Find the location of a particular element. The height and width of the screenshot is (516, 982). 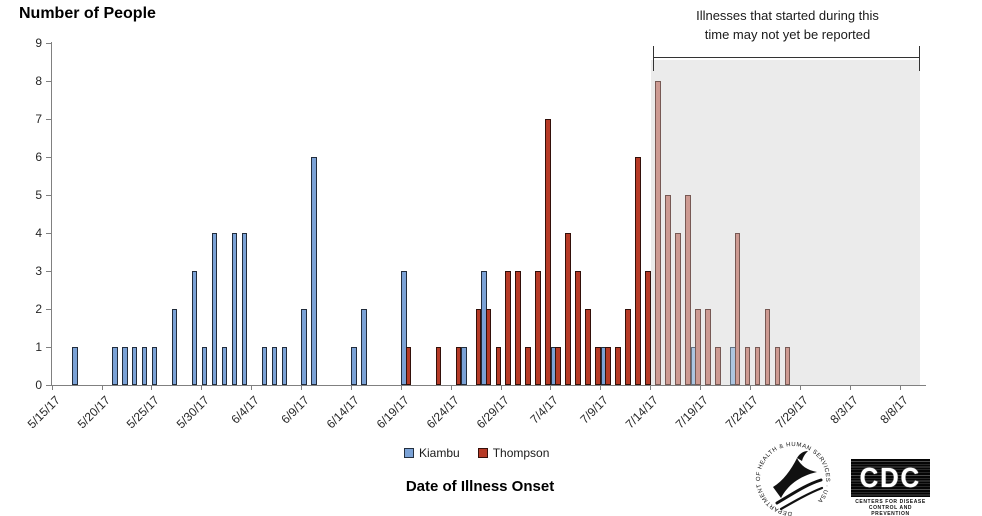

bar-kiambu-6/5/17 is located at coordinates (264, 366).